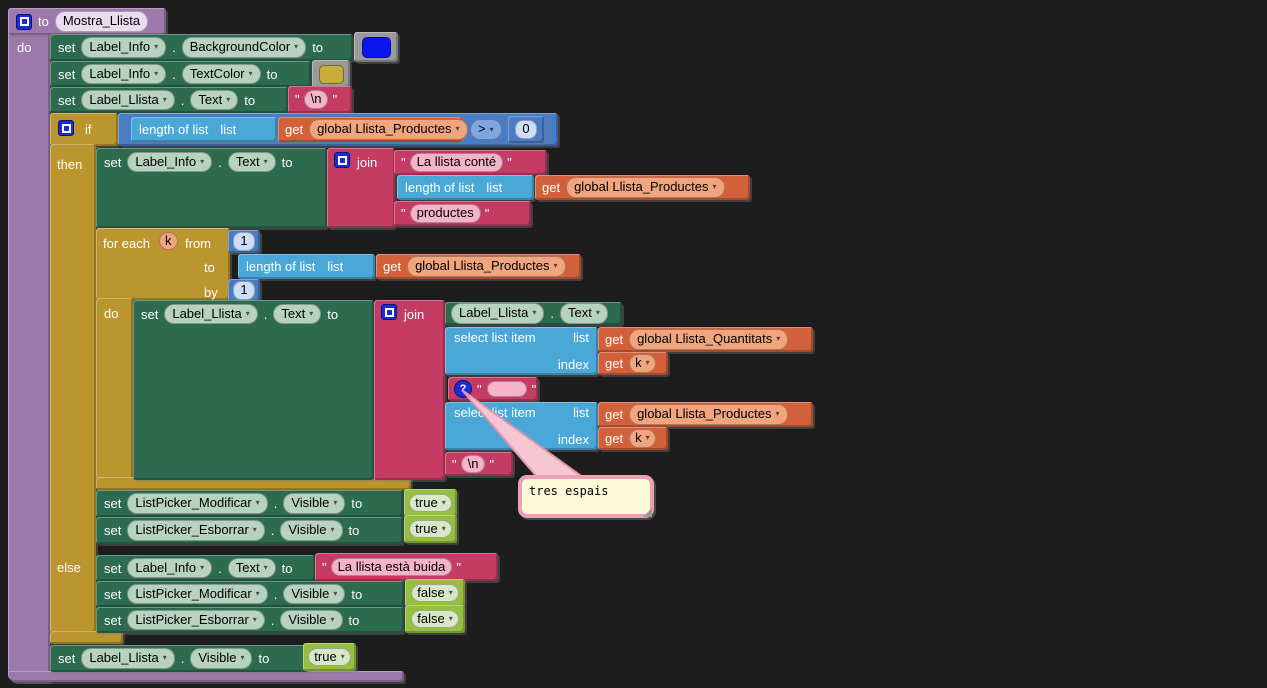 The width and height of the screenshot is (1267, 688). What do you see at coordinates (221, 74) in the screenshot?
I see `property-dropdown: TextColor ▾` at bounding box center [221, 74].